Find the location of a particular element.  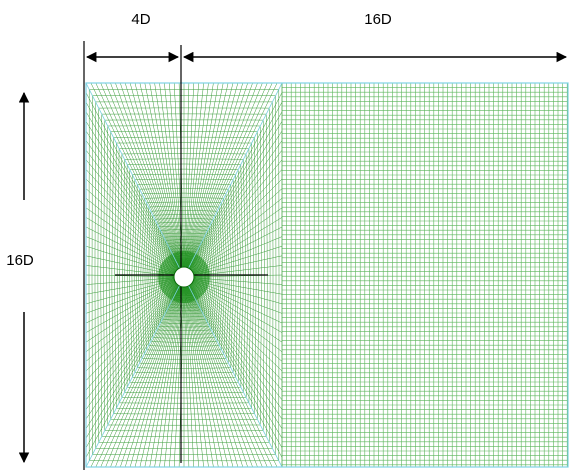

outlet-length-label: 16D is located at coordinates (378, 19).